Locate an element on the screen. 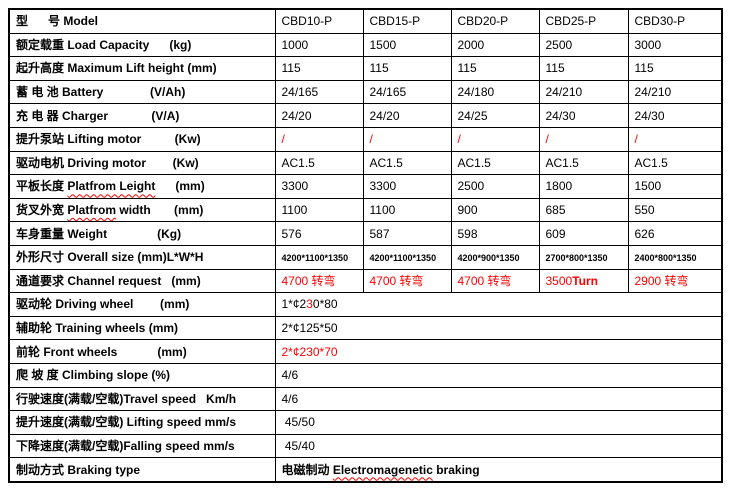  cell-channel-request-1-seg-0: 4700 转弯 is located at coordinates (396, 280).